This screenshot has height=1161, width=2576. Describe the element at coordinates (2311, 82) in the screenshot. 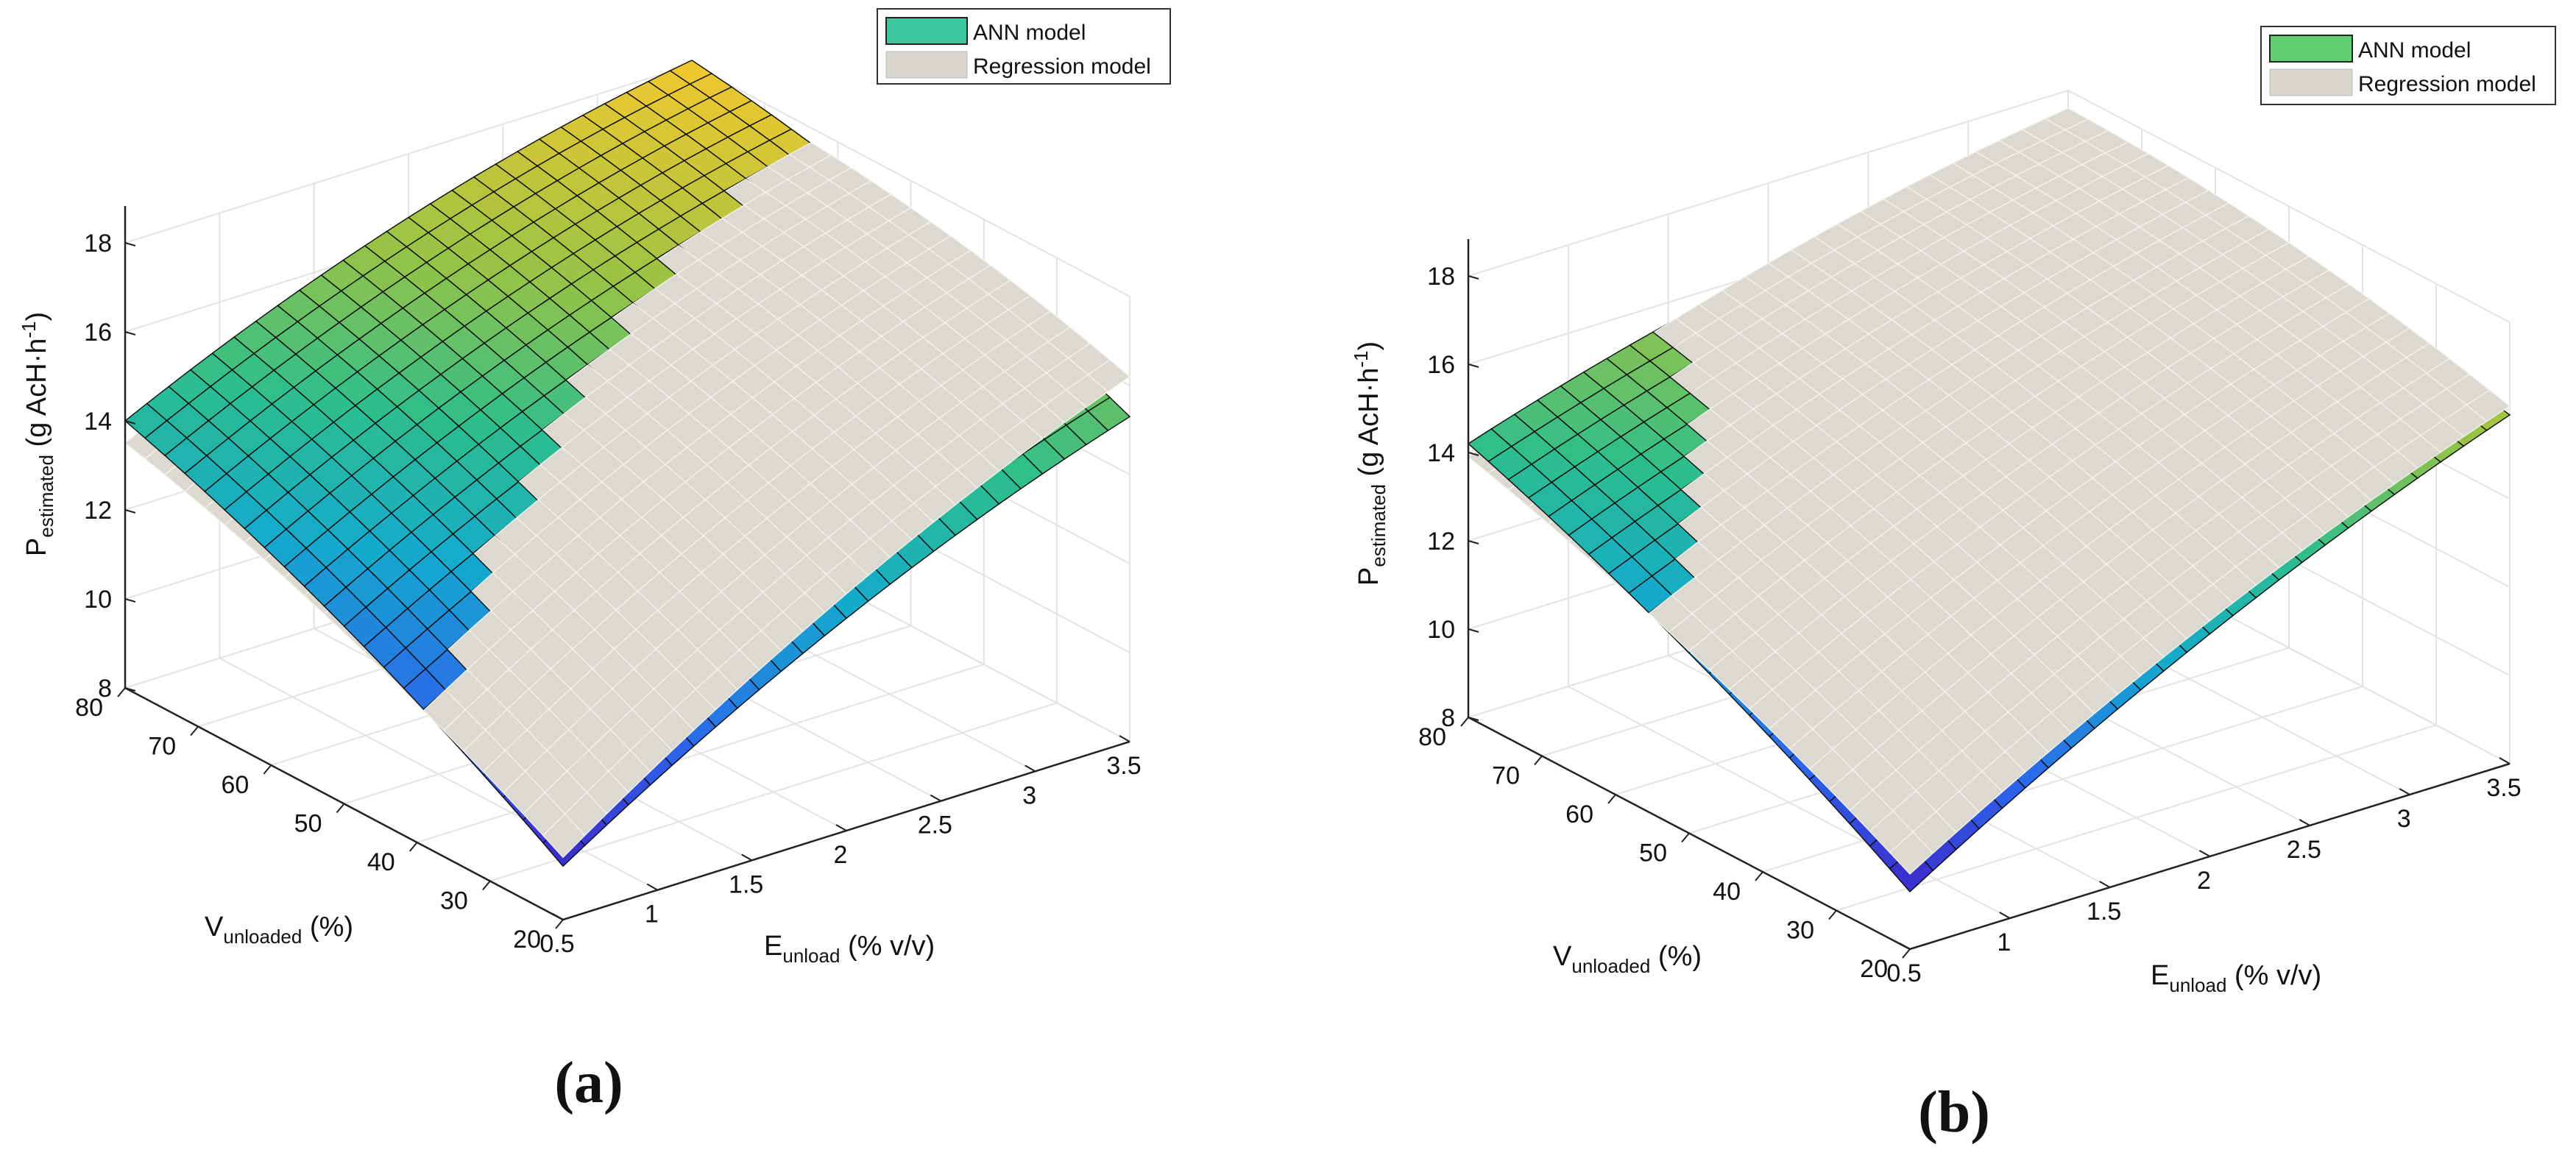

I see `chart-b-legend-swatch-regression` at that location.